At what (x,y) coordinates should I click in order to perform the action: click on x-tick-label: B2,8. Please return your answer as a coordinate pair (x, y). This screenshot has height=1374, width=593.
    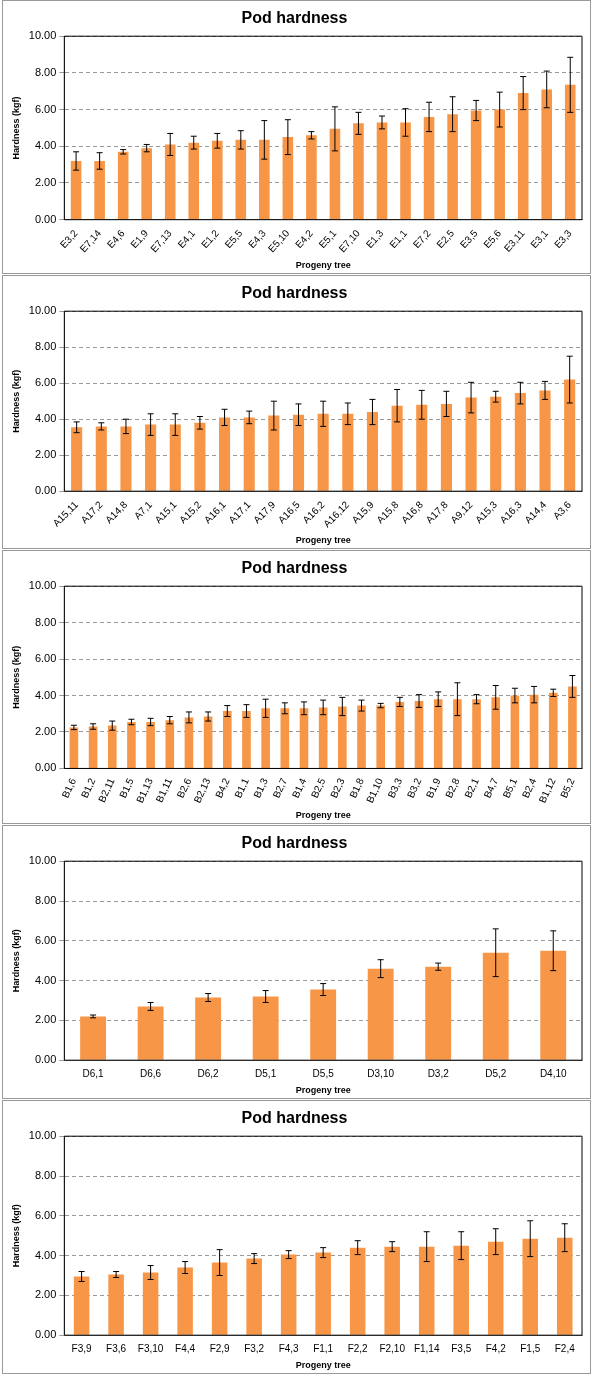
    Looking at the image, I should click on (452, 787).